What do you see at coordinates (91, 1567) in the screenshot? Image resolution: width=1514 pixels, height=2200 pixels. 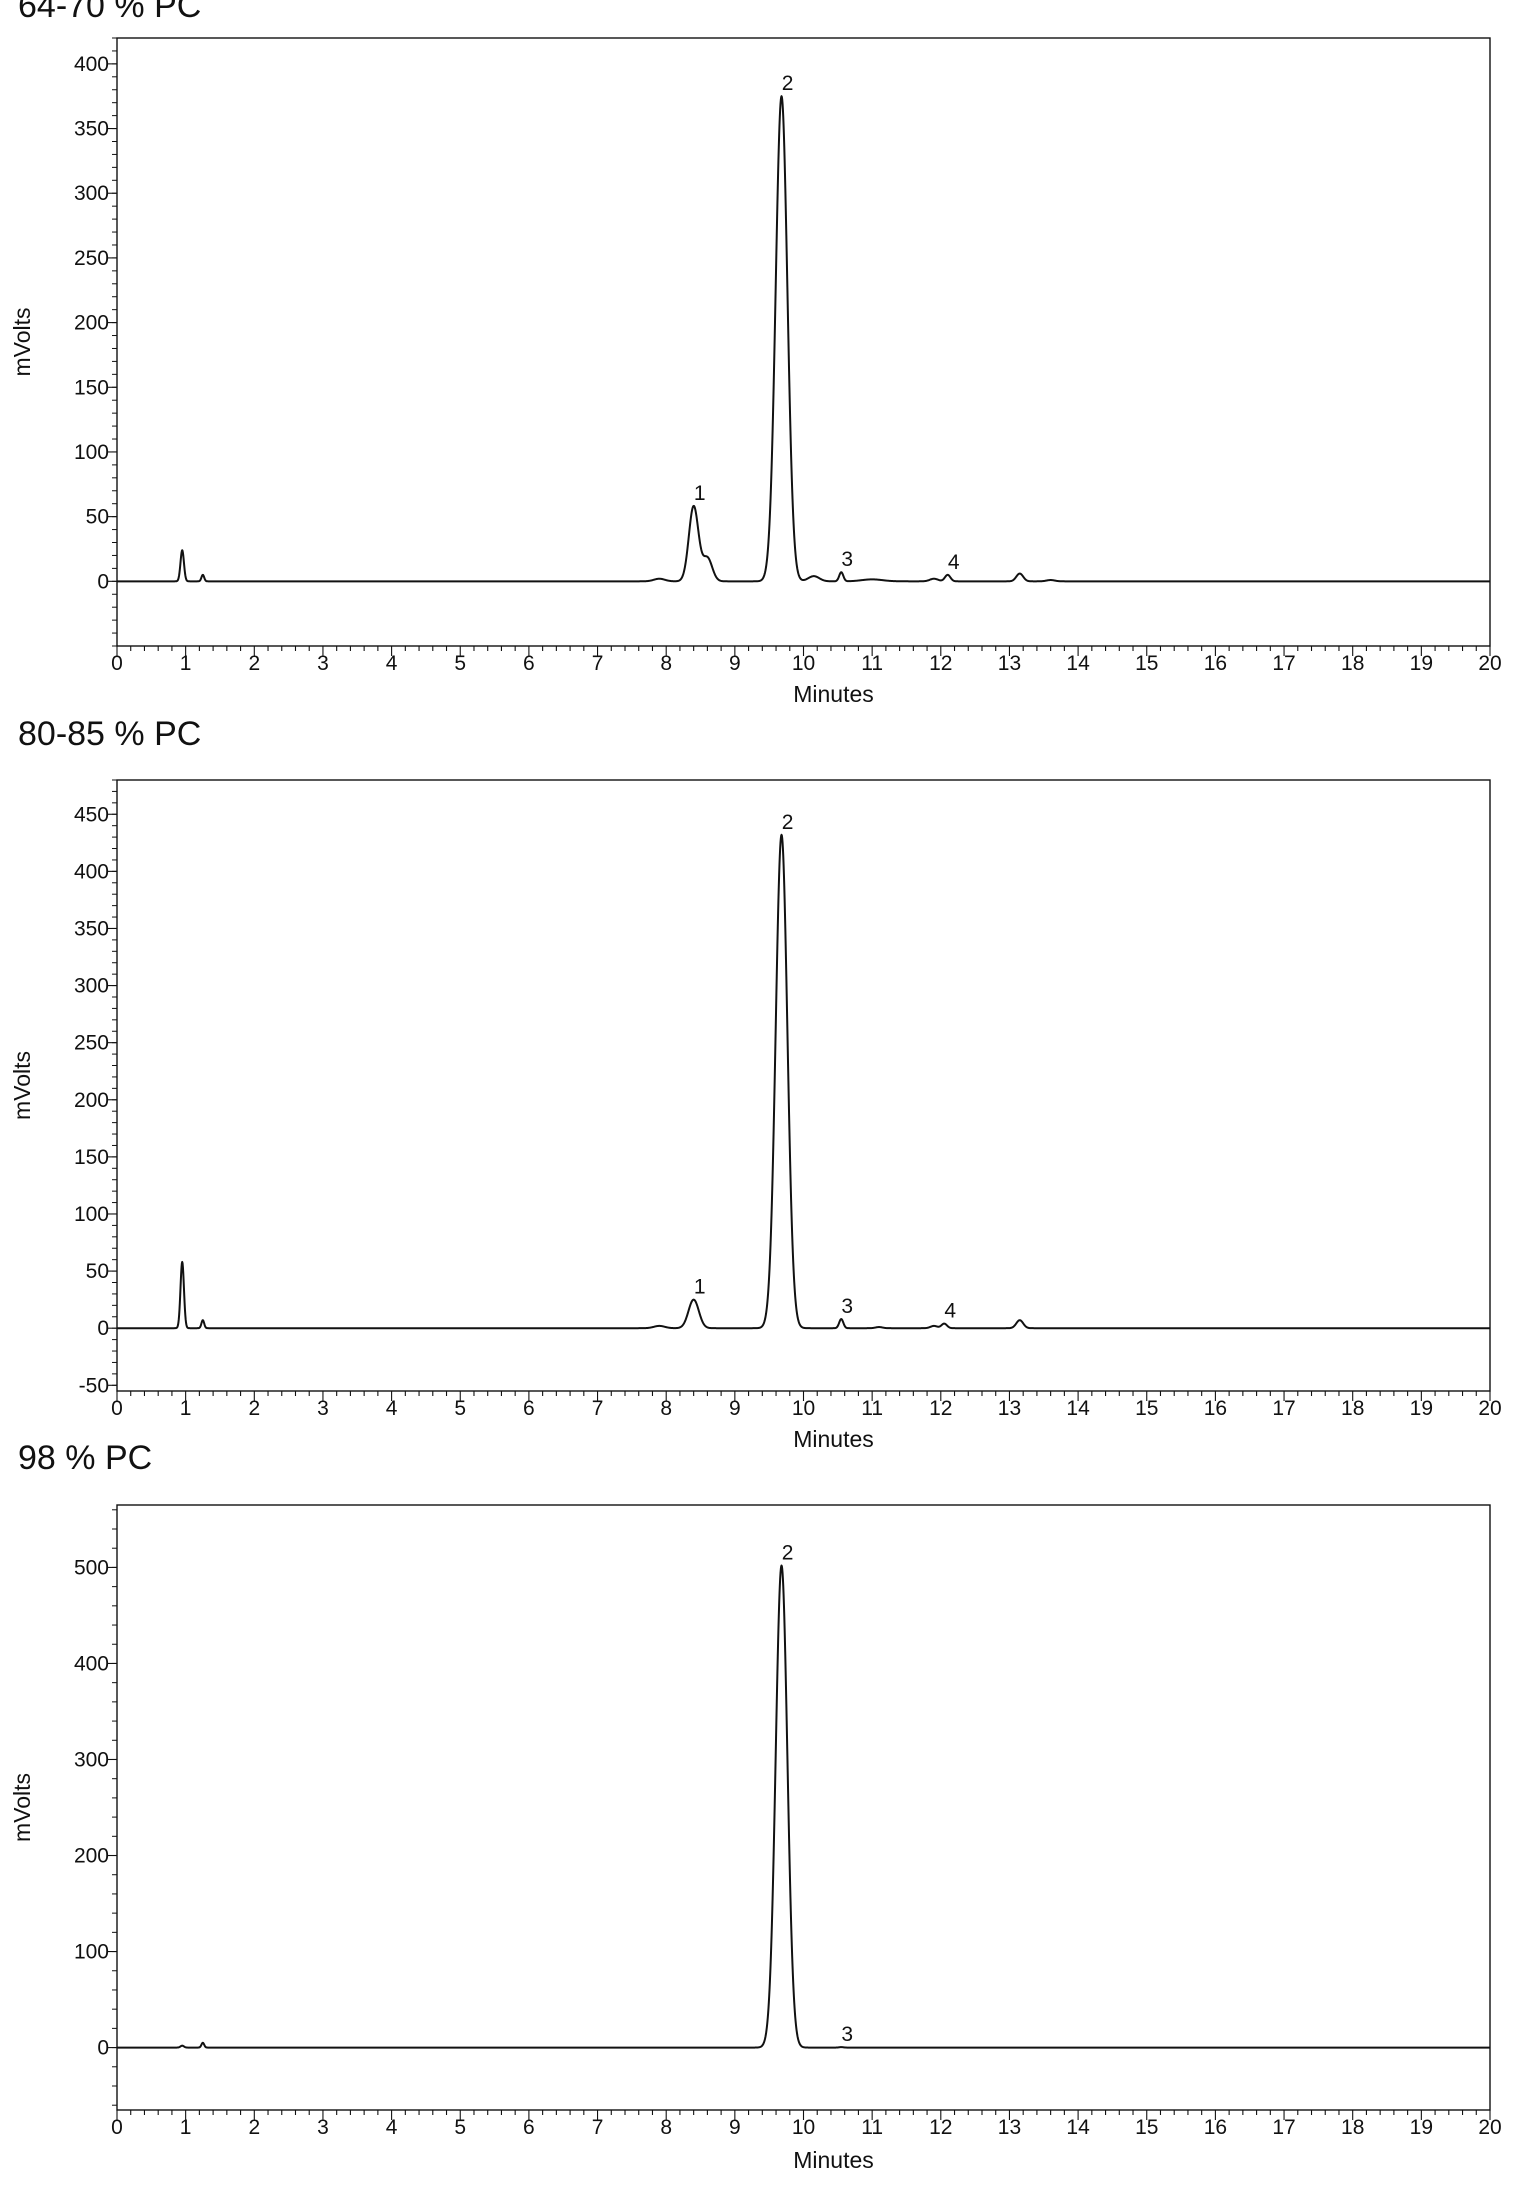 I see `y-tick-label: 500` at bounding box center [91, 1567].